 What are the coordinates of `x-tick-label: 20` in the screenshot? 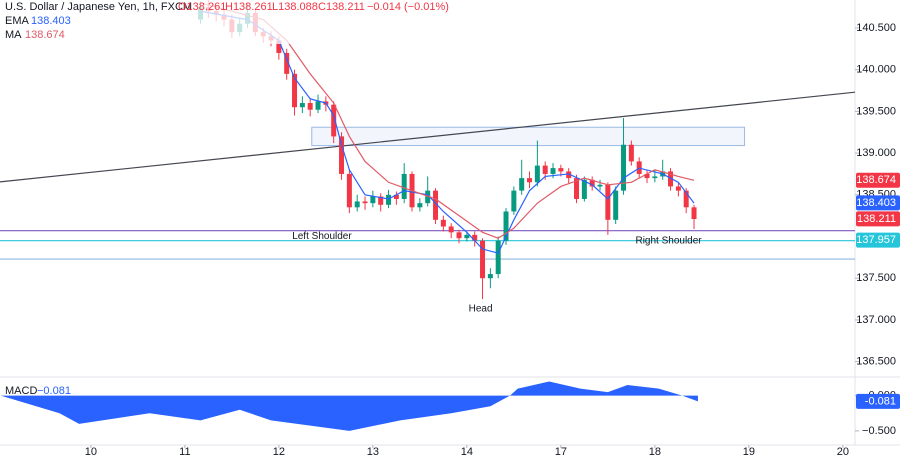 It's located at (843, 452).